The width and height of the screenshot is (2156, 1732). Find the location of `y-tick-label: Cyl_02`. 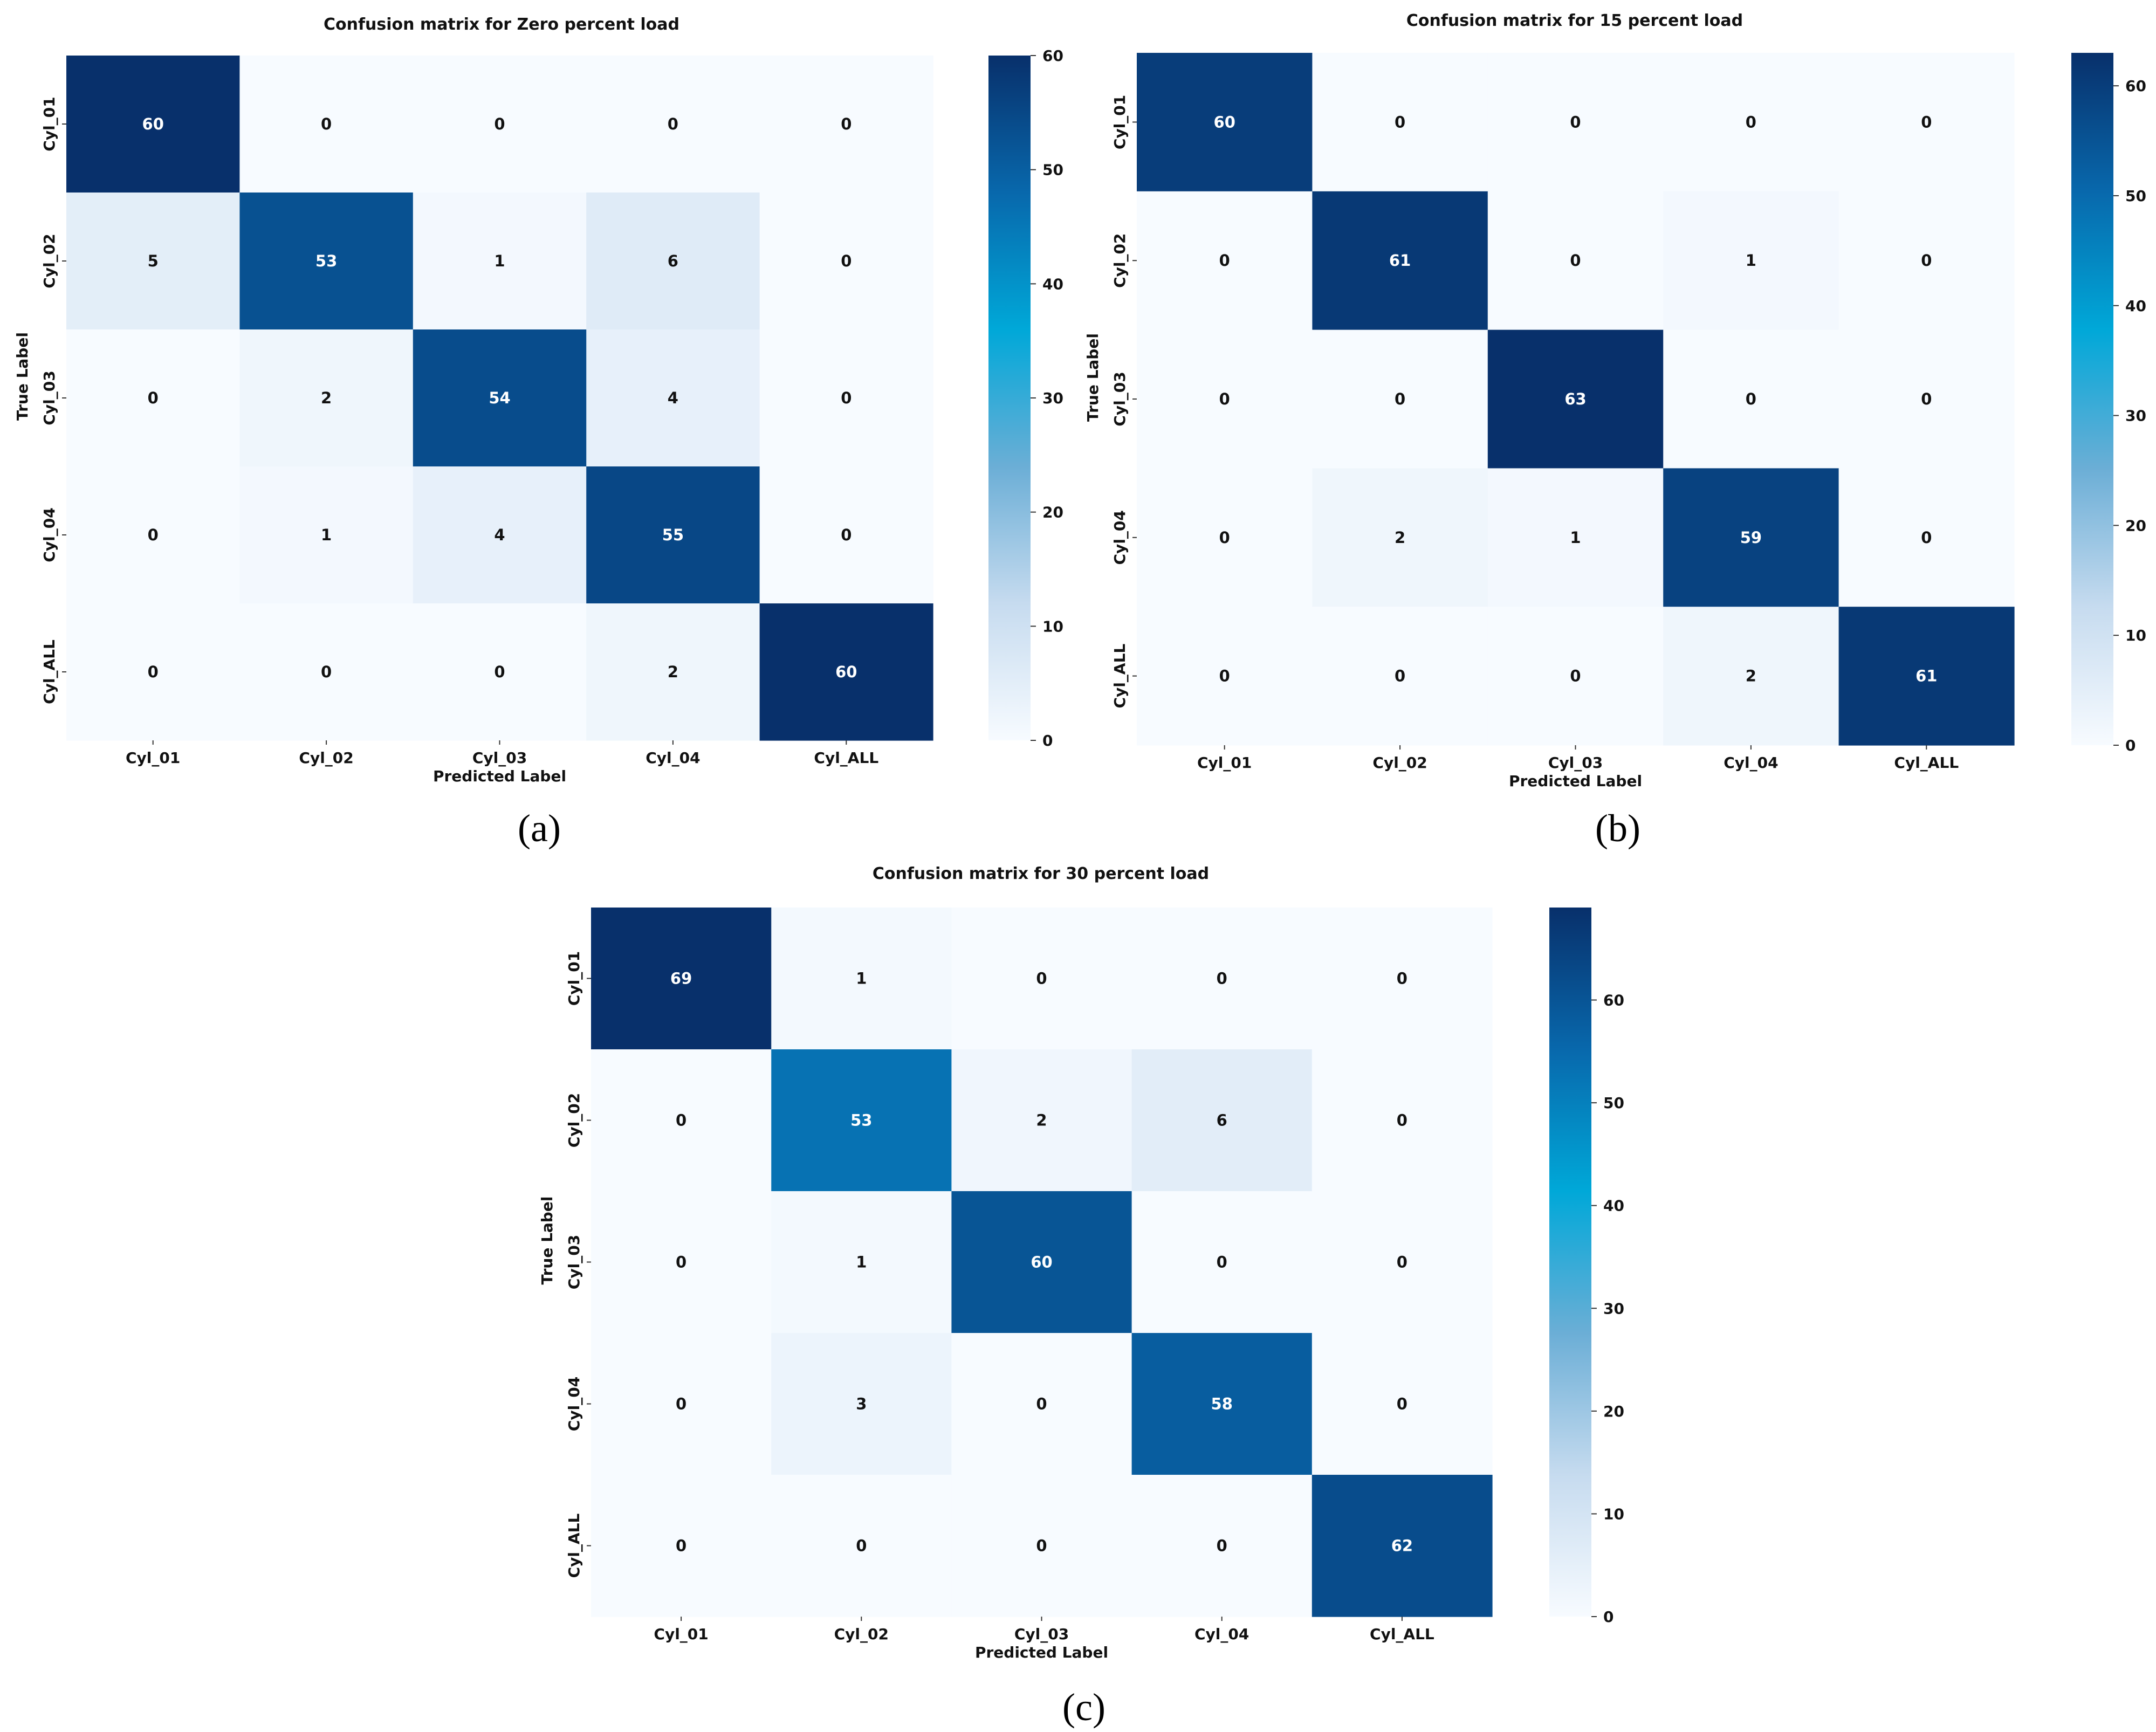

y-tick-label: Cyl_02 is located at coordinates (49, 260).